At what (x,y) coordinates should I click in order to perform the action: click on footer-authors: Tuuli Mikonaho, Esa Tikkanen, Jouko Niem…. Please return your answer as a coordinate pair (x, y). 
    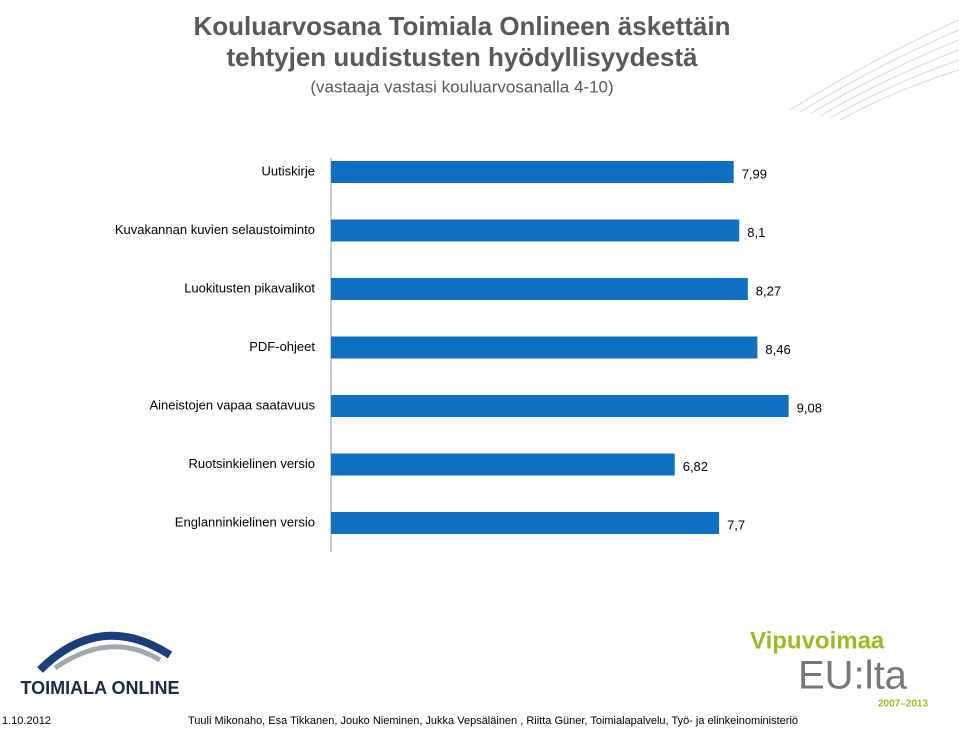
    Looking at the image, I should click on (493, 721).